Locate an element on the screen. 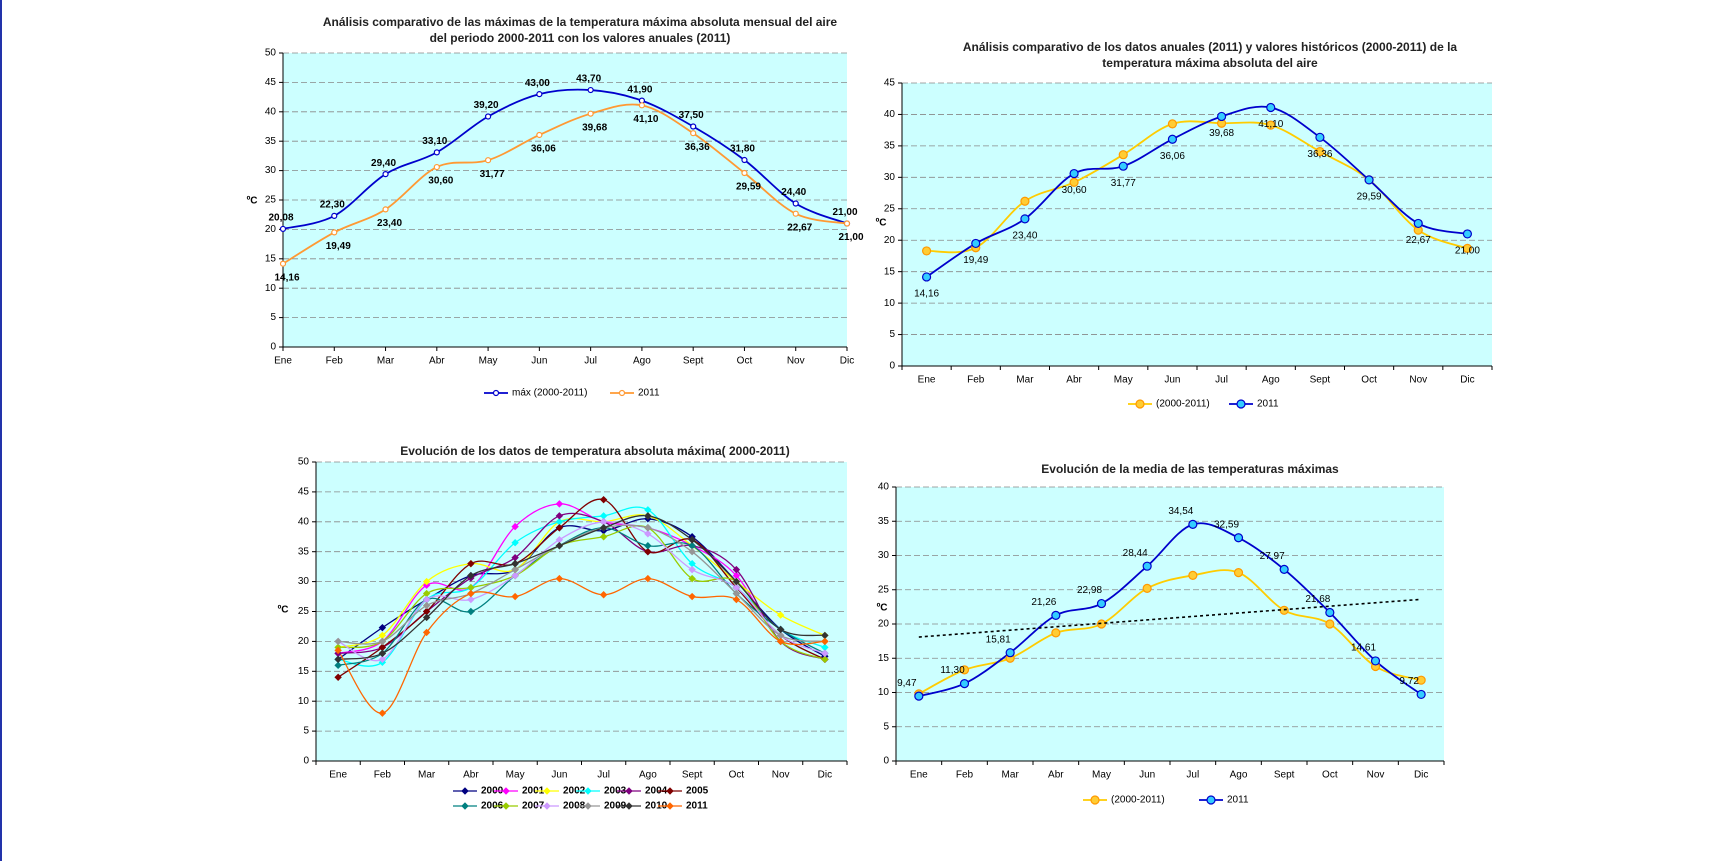 Image resolution: width=1726 pixels, height=861 pixels. x-tick-label: Abr is located at coordinates (437, 361).